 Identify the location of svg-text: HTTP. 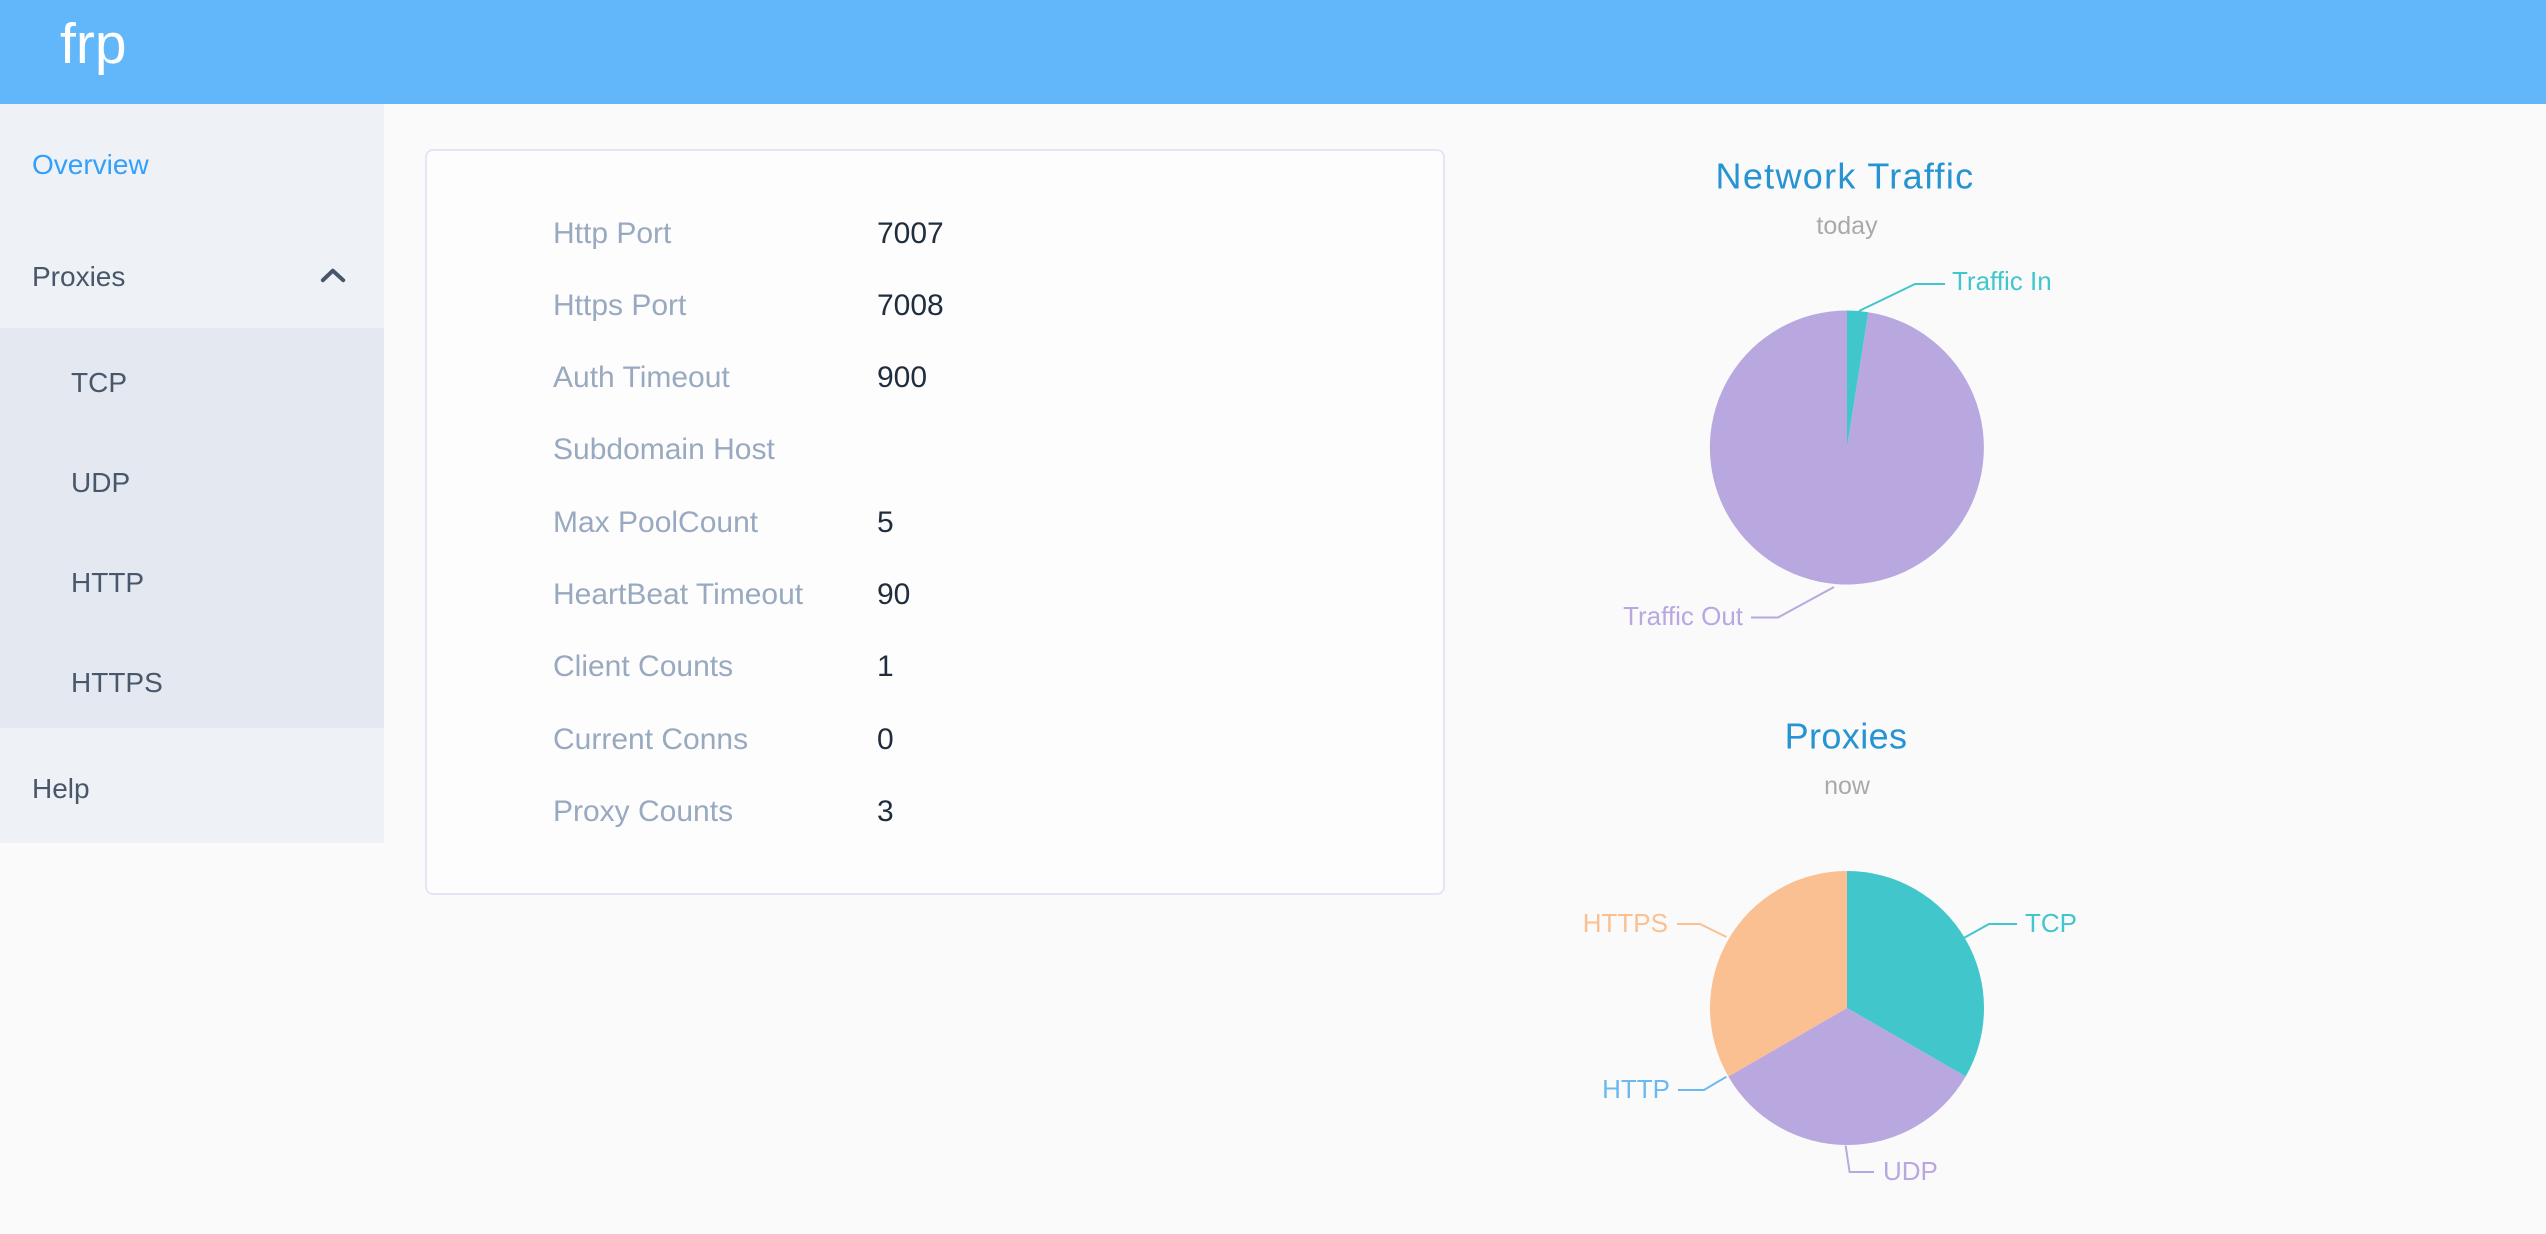
(1636, 1089).